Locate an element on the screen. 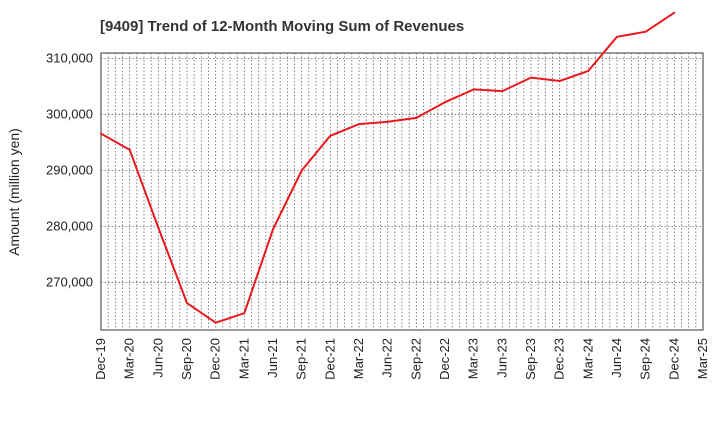 The width and height of the screenshot is (720, 440). x-tick-label: Jun-21 is located at coordinates (272, 358).